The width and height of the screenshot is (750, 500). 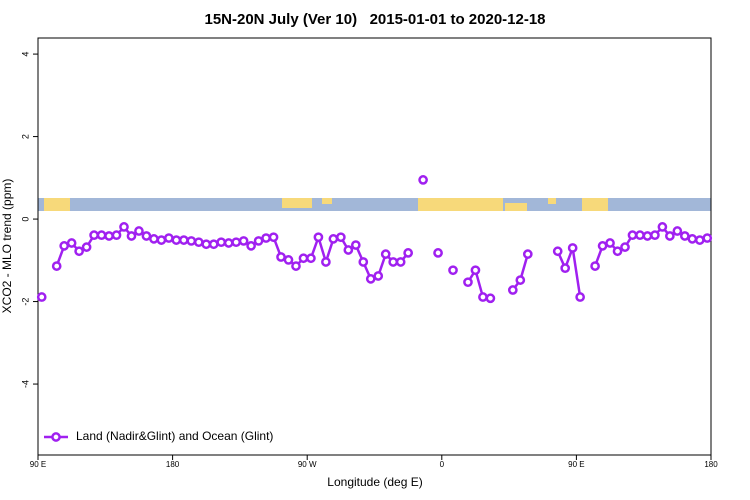 What do you see at coordinates (25, 384) in the screenshot?
I see `y-tick-label: -4` at bounding box center [25, 384].